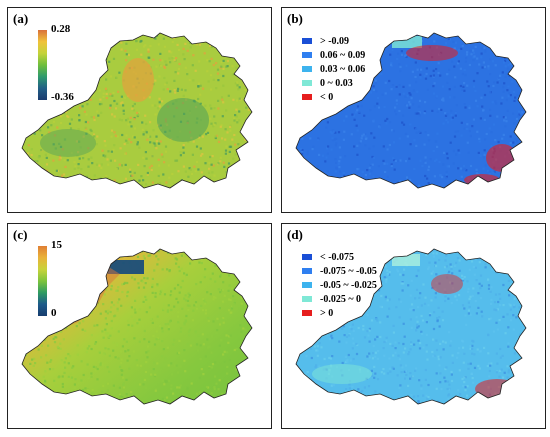 The image size is (550, 437). Describe the element at coordinates (307, 69) in the screenshot. I see `legend-swatch` at that location.